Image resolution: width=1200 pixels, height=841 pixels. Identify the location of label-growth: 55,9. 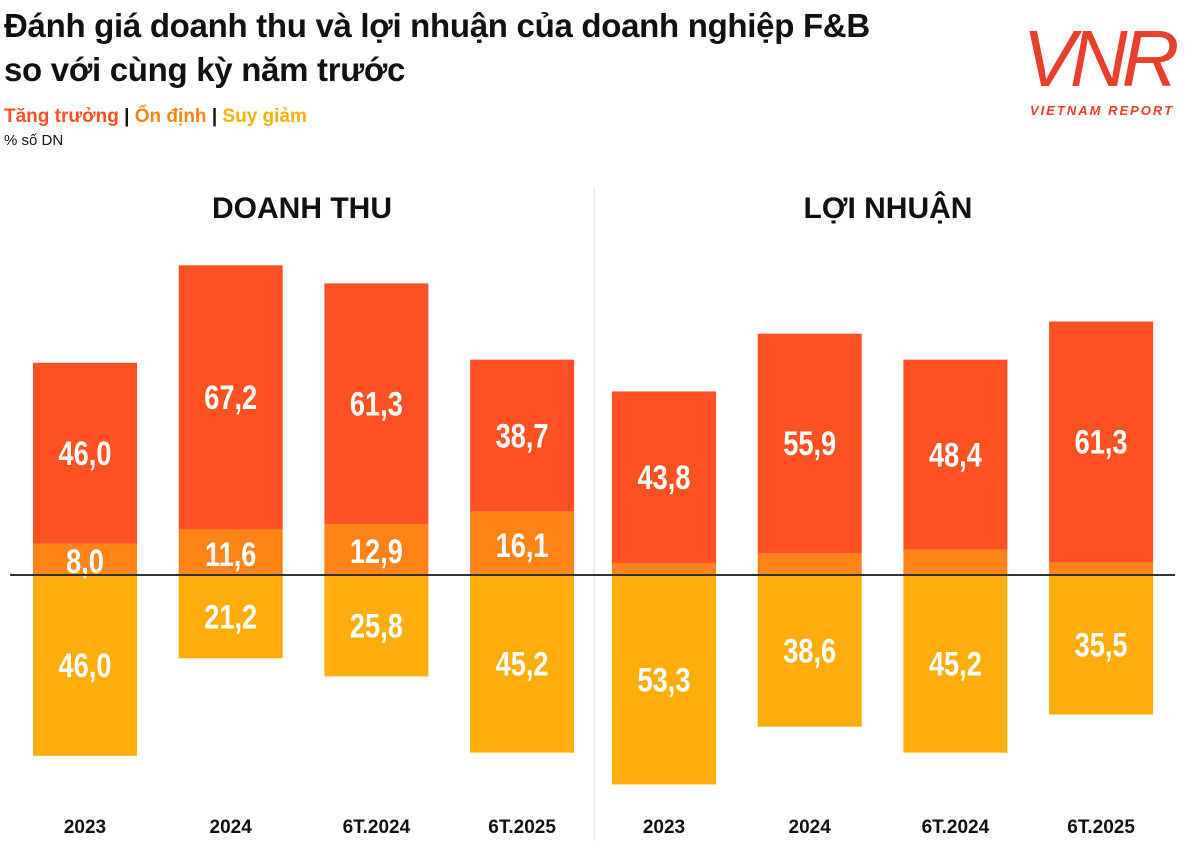
(809, 443).